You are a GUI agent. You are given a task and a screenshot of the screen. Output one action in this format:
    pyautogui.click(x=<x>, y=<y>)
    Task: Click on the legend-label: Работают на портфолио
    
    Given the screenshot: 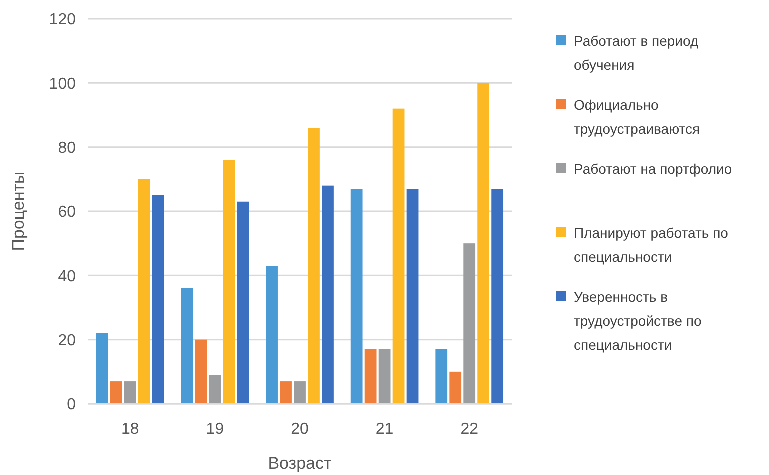 What is the action you would take?
    pyautogui.click(x=653, y=168)
    